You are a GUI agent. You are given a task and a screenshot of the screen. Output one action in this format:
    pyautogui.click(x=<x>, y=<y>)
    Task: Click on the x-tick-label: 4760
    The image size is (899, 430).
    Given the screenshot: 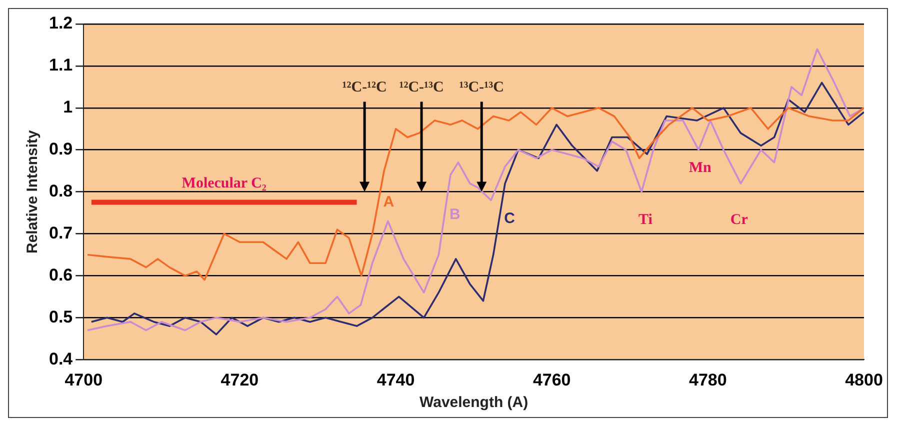 What is the action you would take?
    pyautogui.click(x=551, y=380)
    